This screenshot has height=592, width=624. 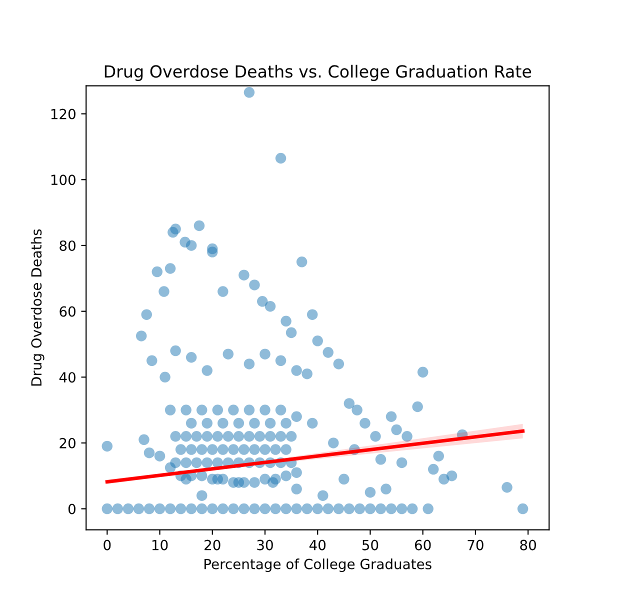 What do you see at coordinates (63, 180) in the screenshot?
I see `y-tick-label: 100` at bounding box center [63, 180].